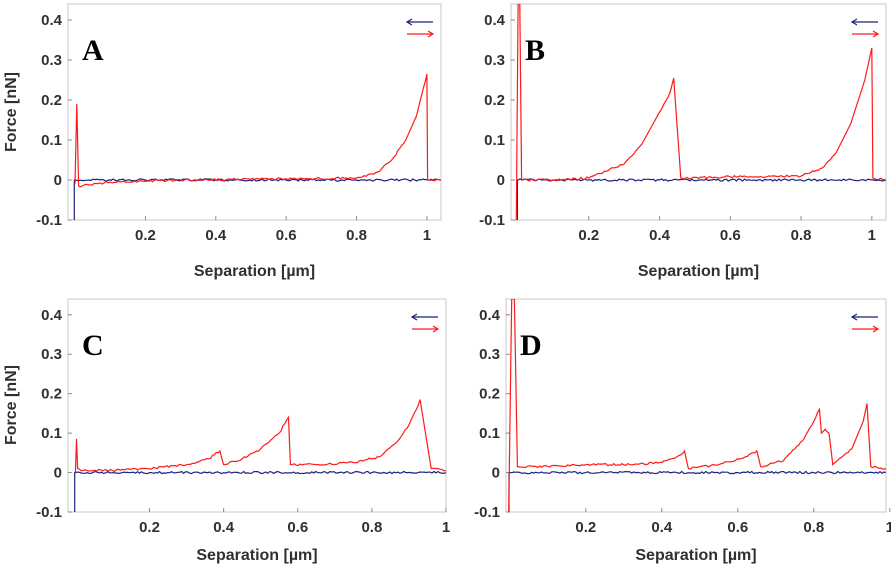  Describe the element at coordinates (93, 345) in the screenshot. I see `panel-letter: C` at that location.